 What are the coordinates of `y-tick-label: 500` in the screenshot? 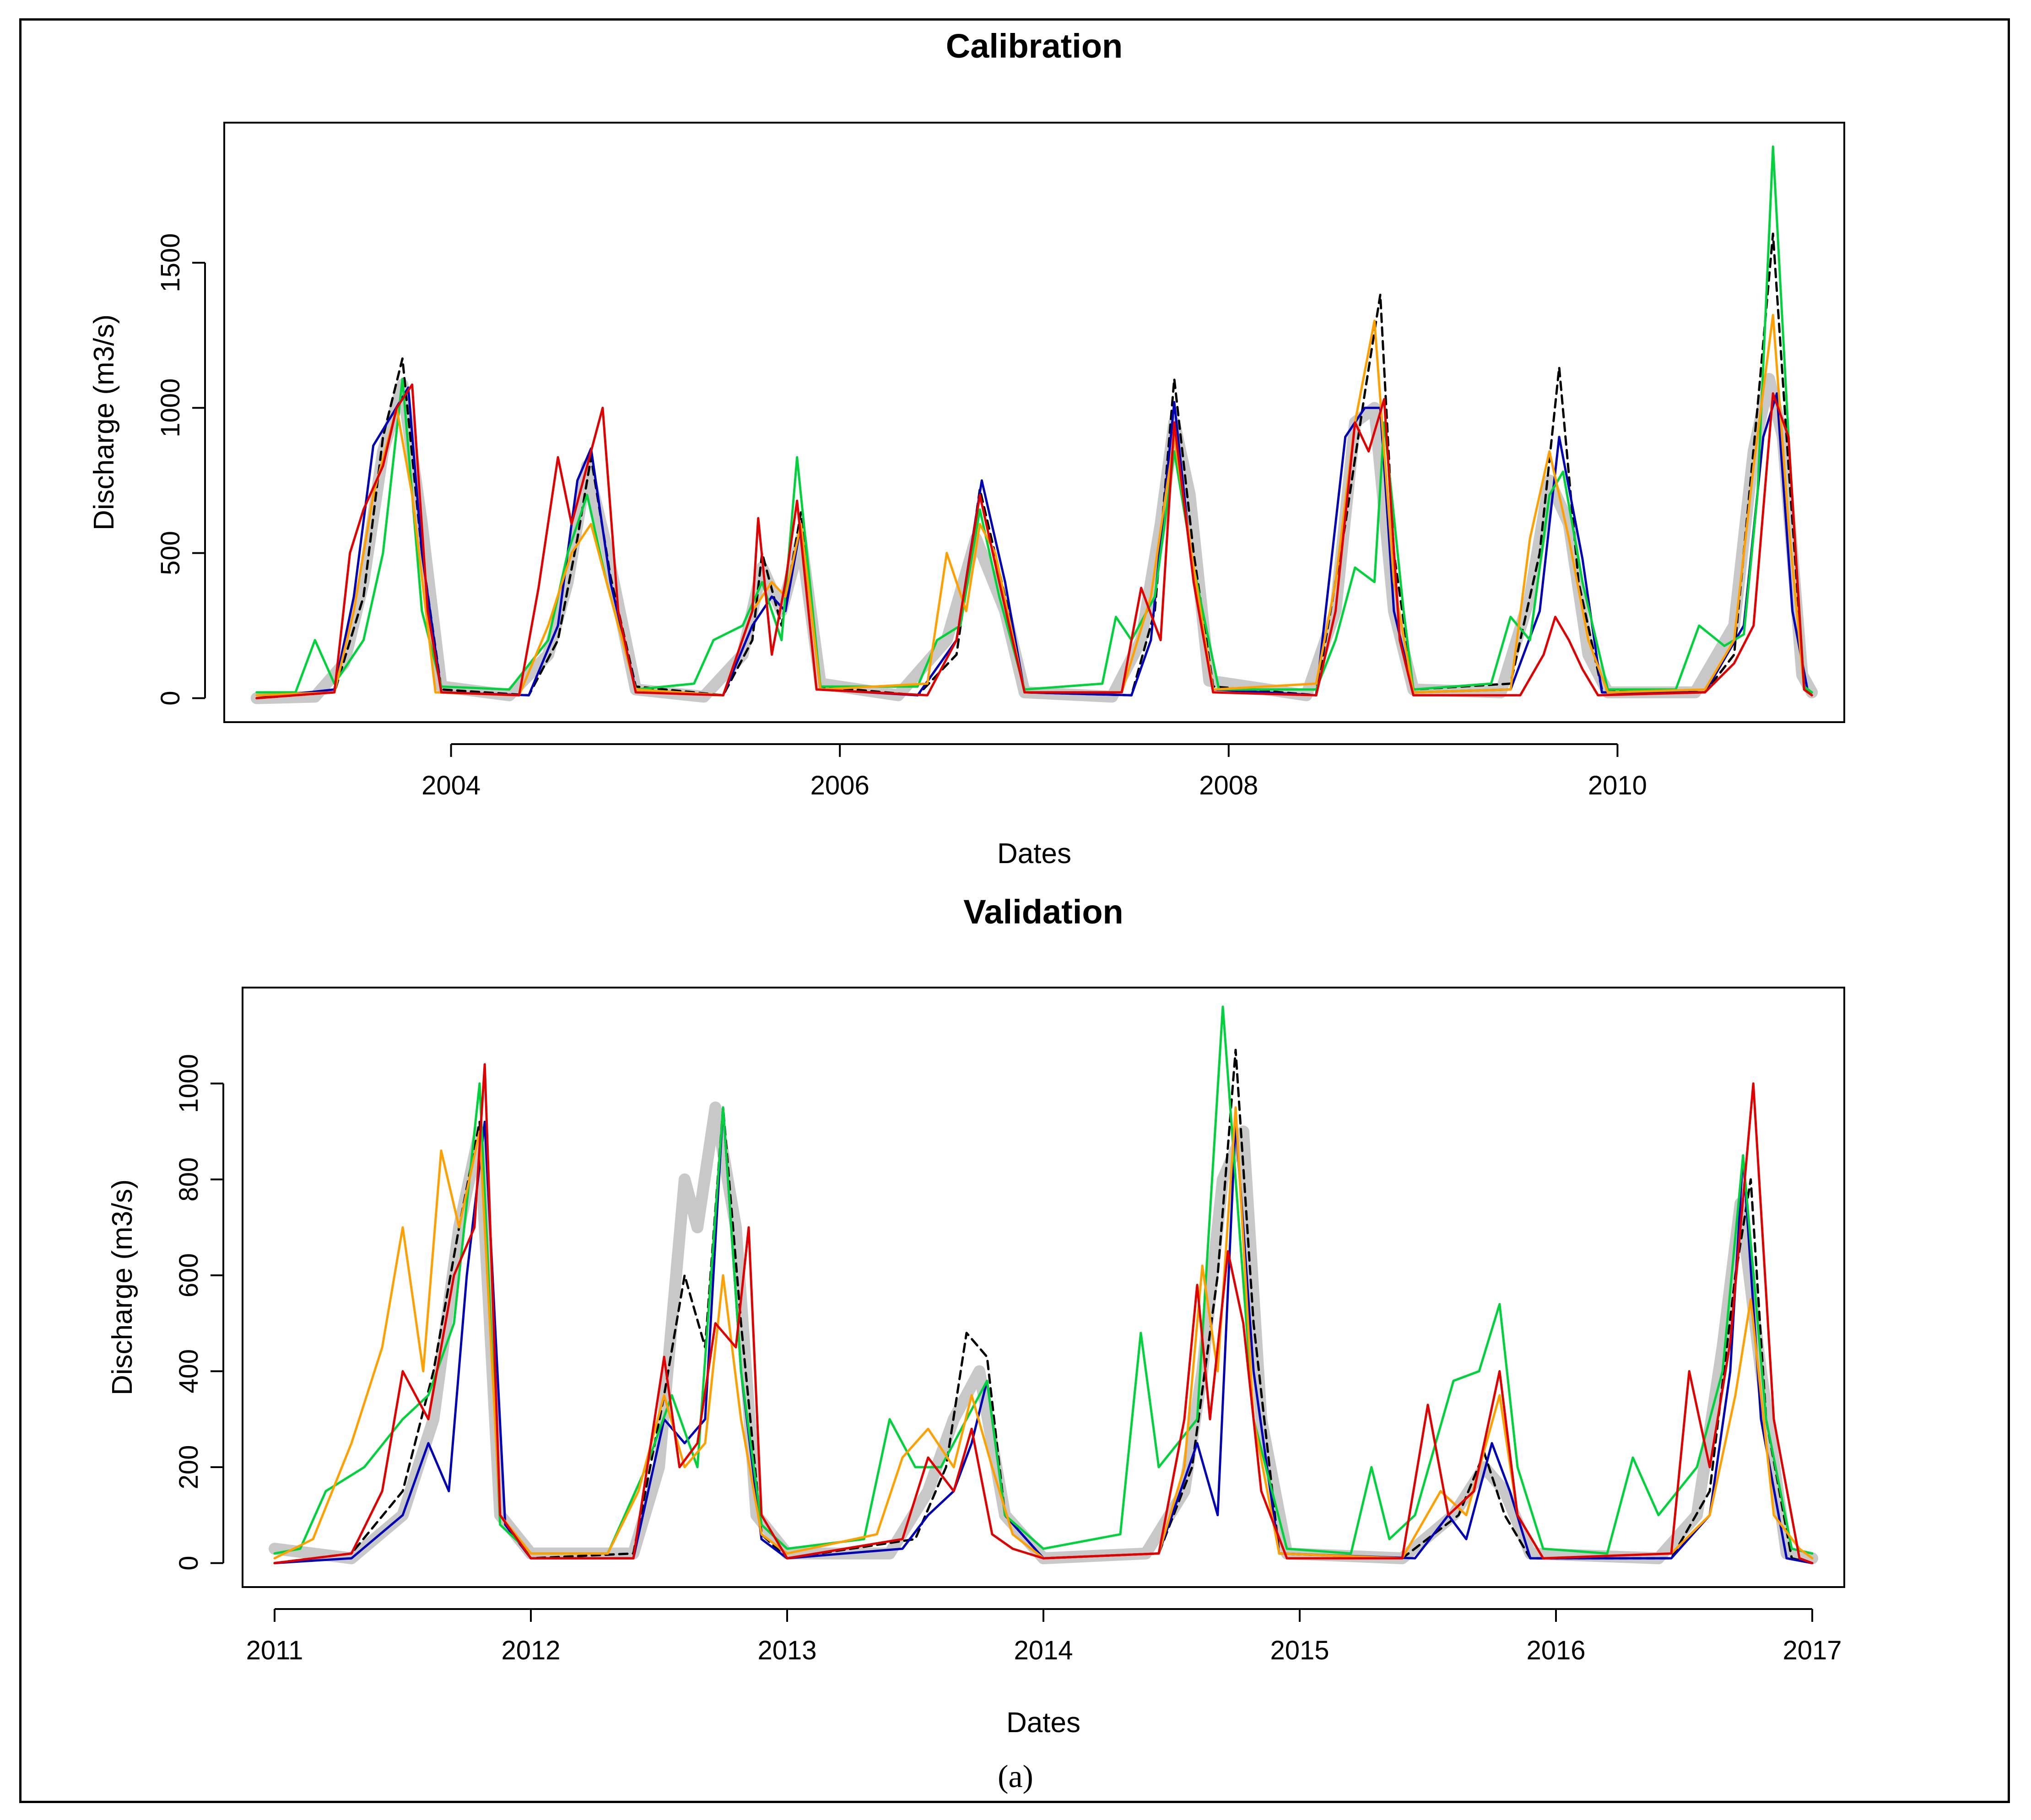 It's located at (170, 553).